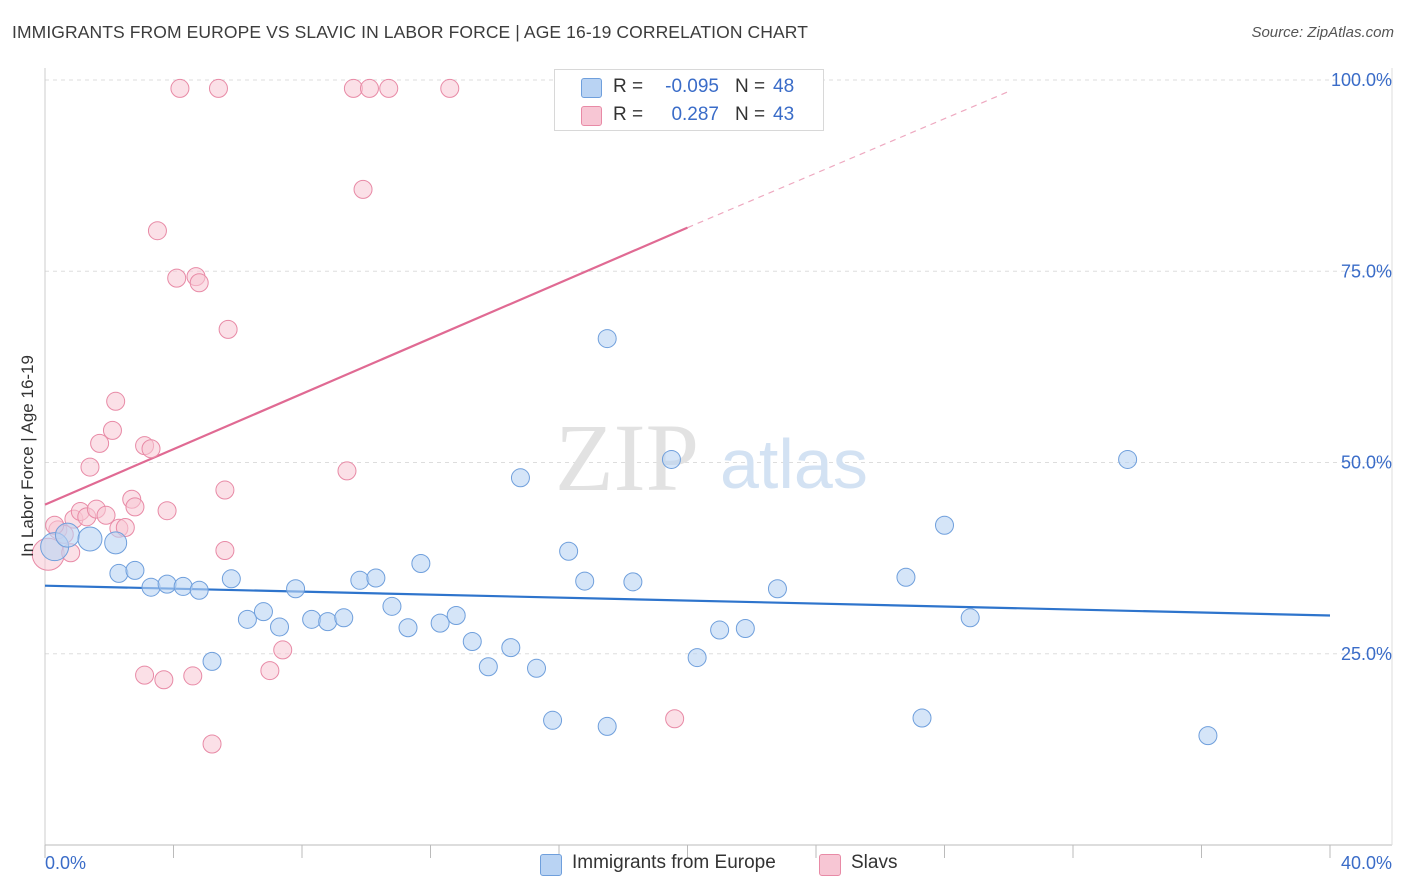 The width and height of the screenshot is (1406, 892). I want to click on x-tick-label: 0.0%, so click(65, 863).